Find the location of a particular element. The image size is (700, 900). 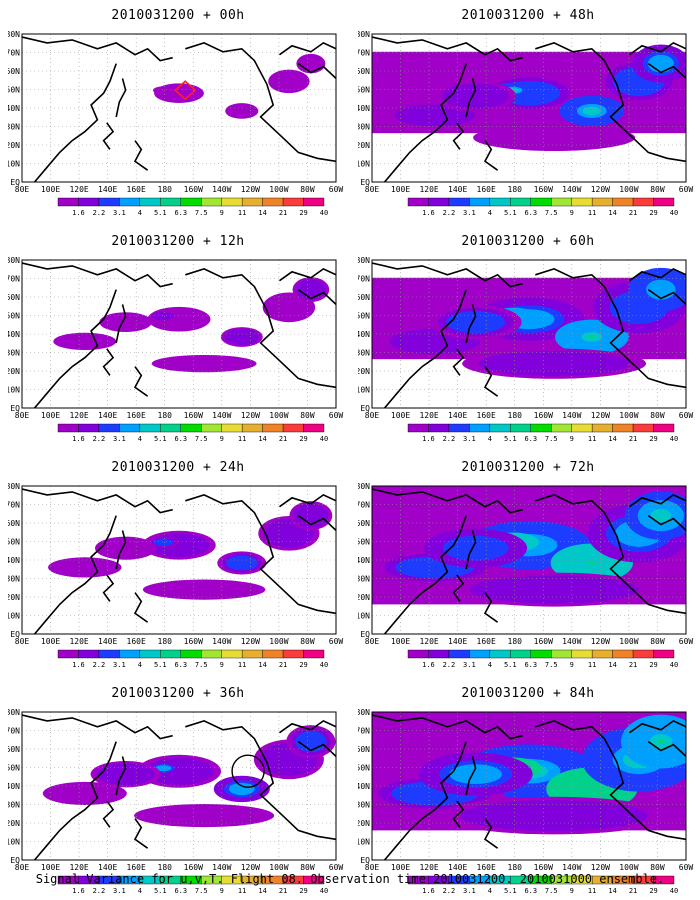

latitude-label: 10N is located at coordinates (14, 616).